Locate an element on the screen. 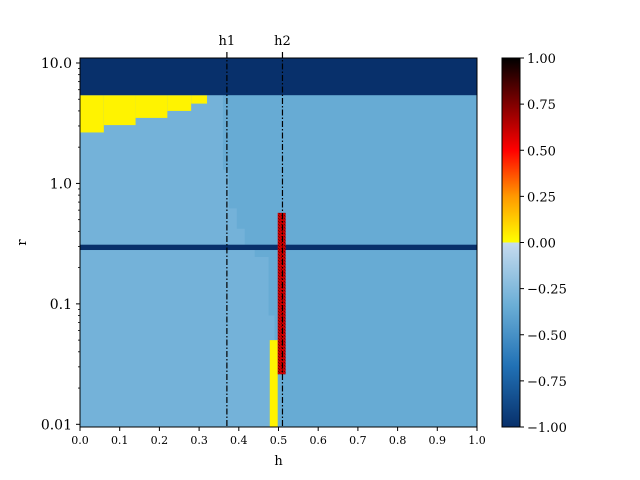  x-tick-label-10: 1.0 is located at coordinates (477, 440).